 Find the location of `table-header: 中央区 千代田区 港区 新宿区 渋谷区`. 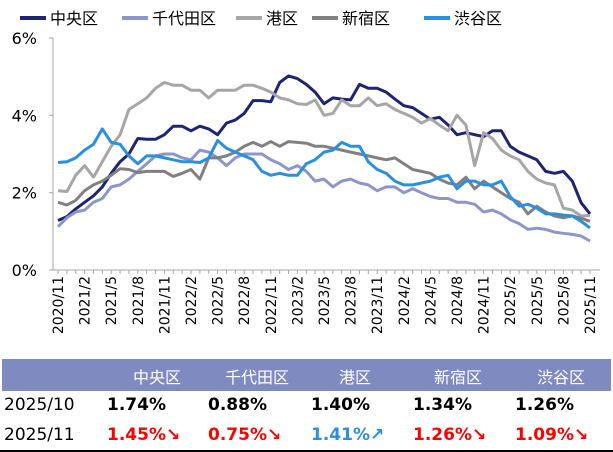

table-header: 中央区 千代田区 港区 新宿区 渋谷区 is located at coordinates (306, 375).